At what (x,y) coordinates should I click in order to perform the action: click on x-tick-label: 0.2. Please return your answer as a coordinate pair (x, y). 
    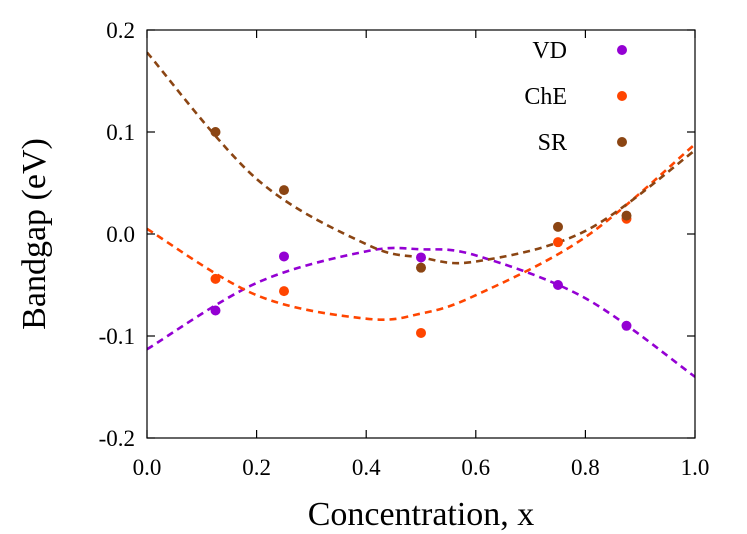
    Looking at the image, I should click on (256, 467).